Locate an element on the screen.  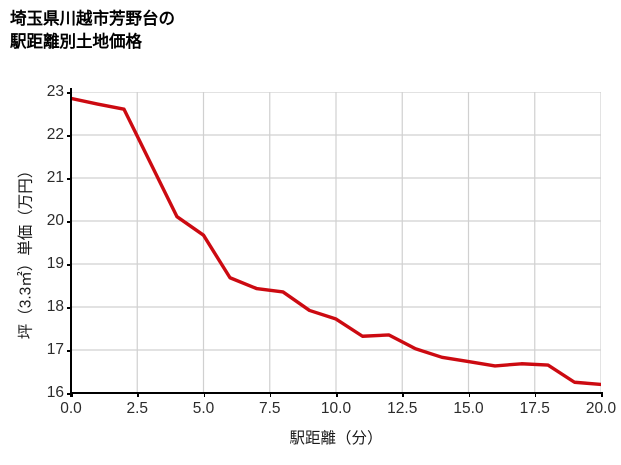
y-tick-label: 17 is located at coordinates (55, 349).